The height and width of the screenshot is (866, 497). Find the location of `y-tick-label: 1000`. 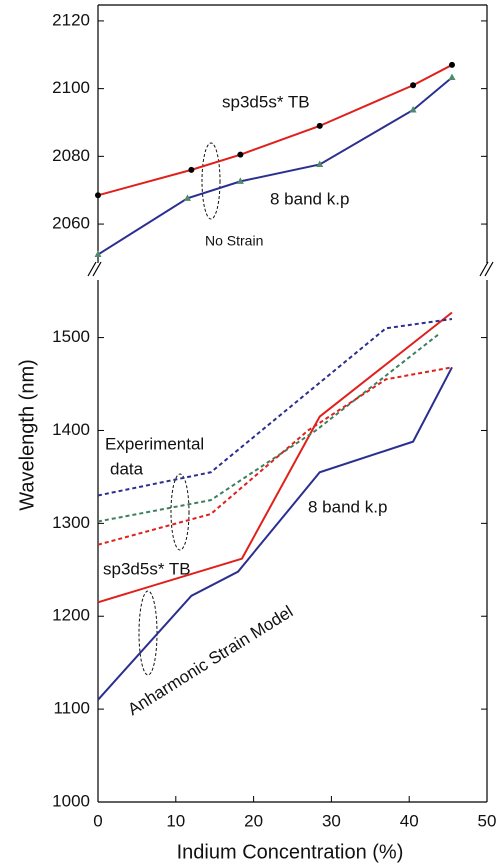

y-tick-label: 1000 is located at coordinates (71, 800).